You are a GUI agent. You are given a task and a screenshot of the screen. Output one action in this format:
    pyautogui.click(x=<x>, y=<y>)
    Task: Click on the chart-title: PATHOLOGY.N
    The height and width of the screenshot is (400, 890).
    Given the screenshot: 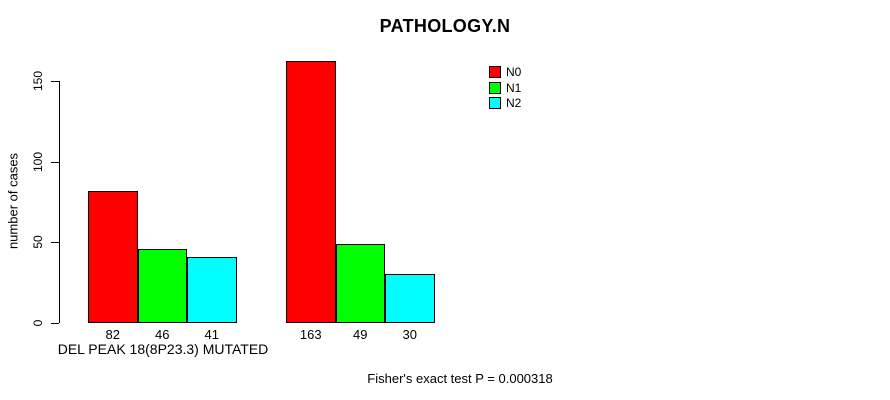 What is the action you would take?
    pyautogui.click(x=445, y=26)
    